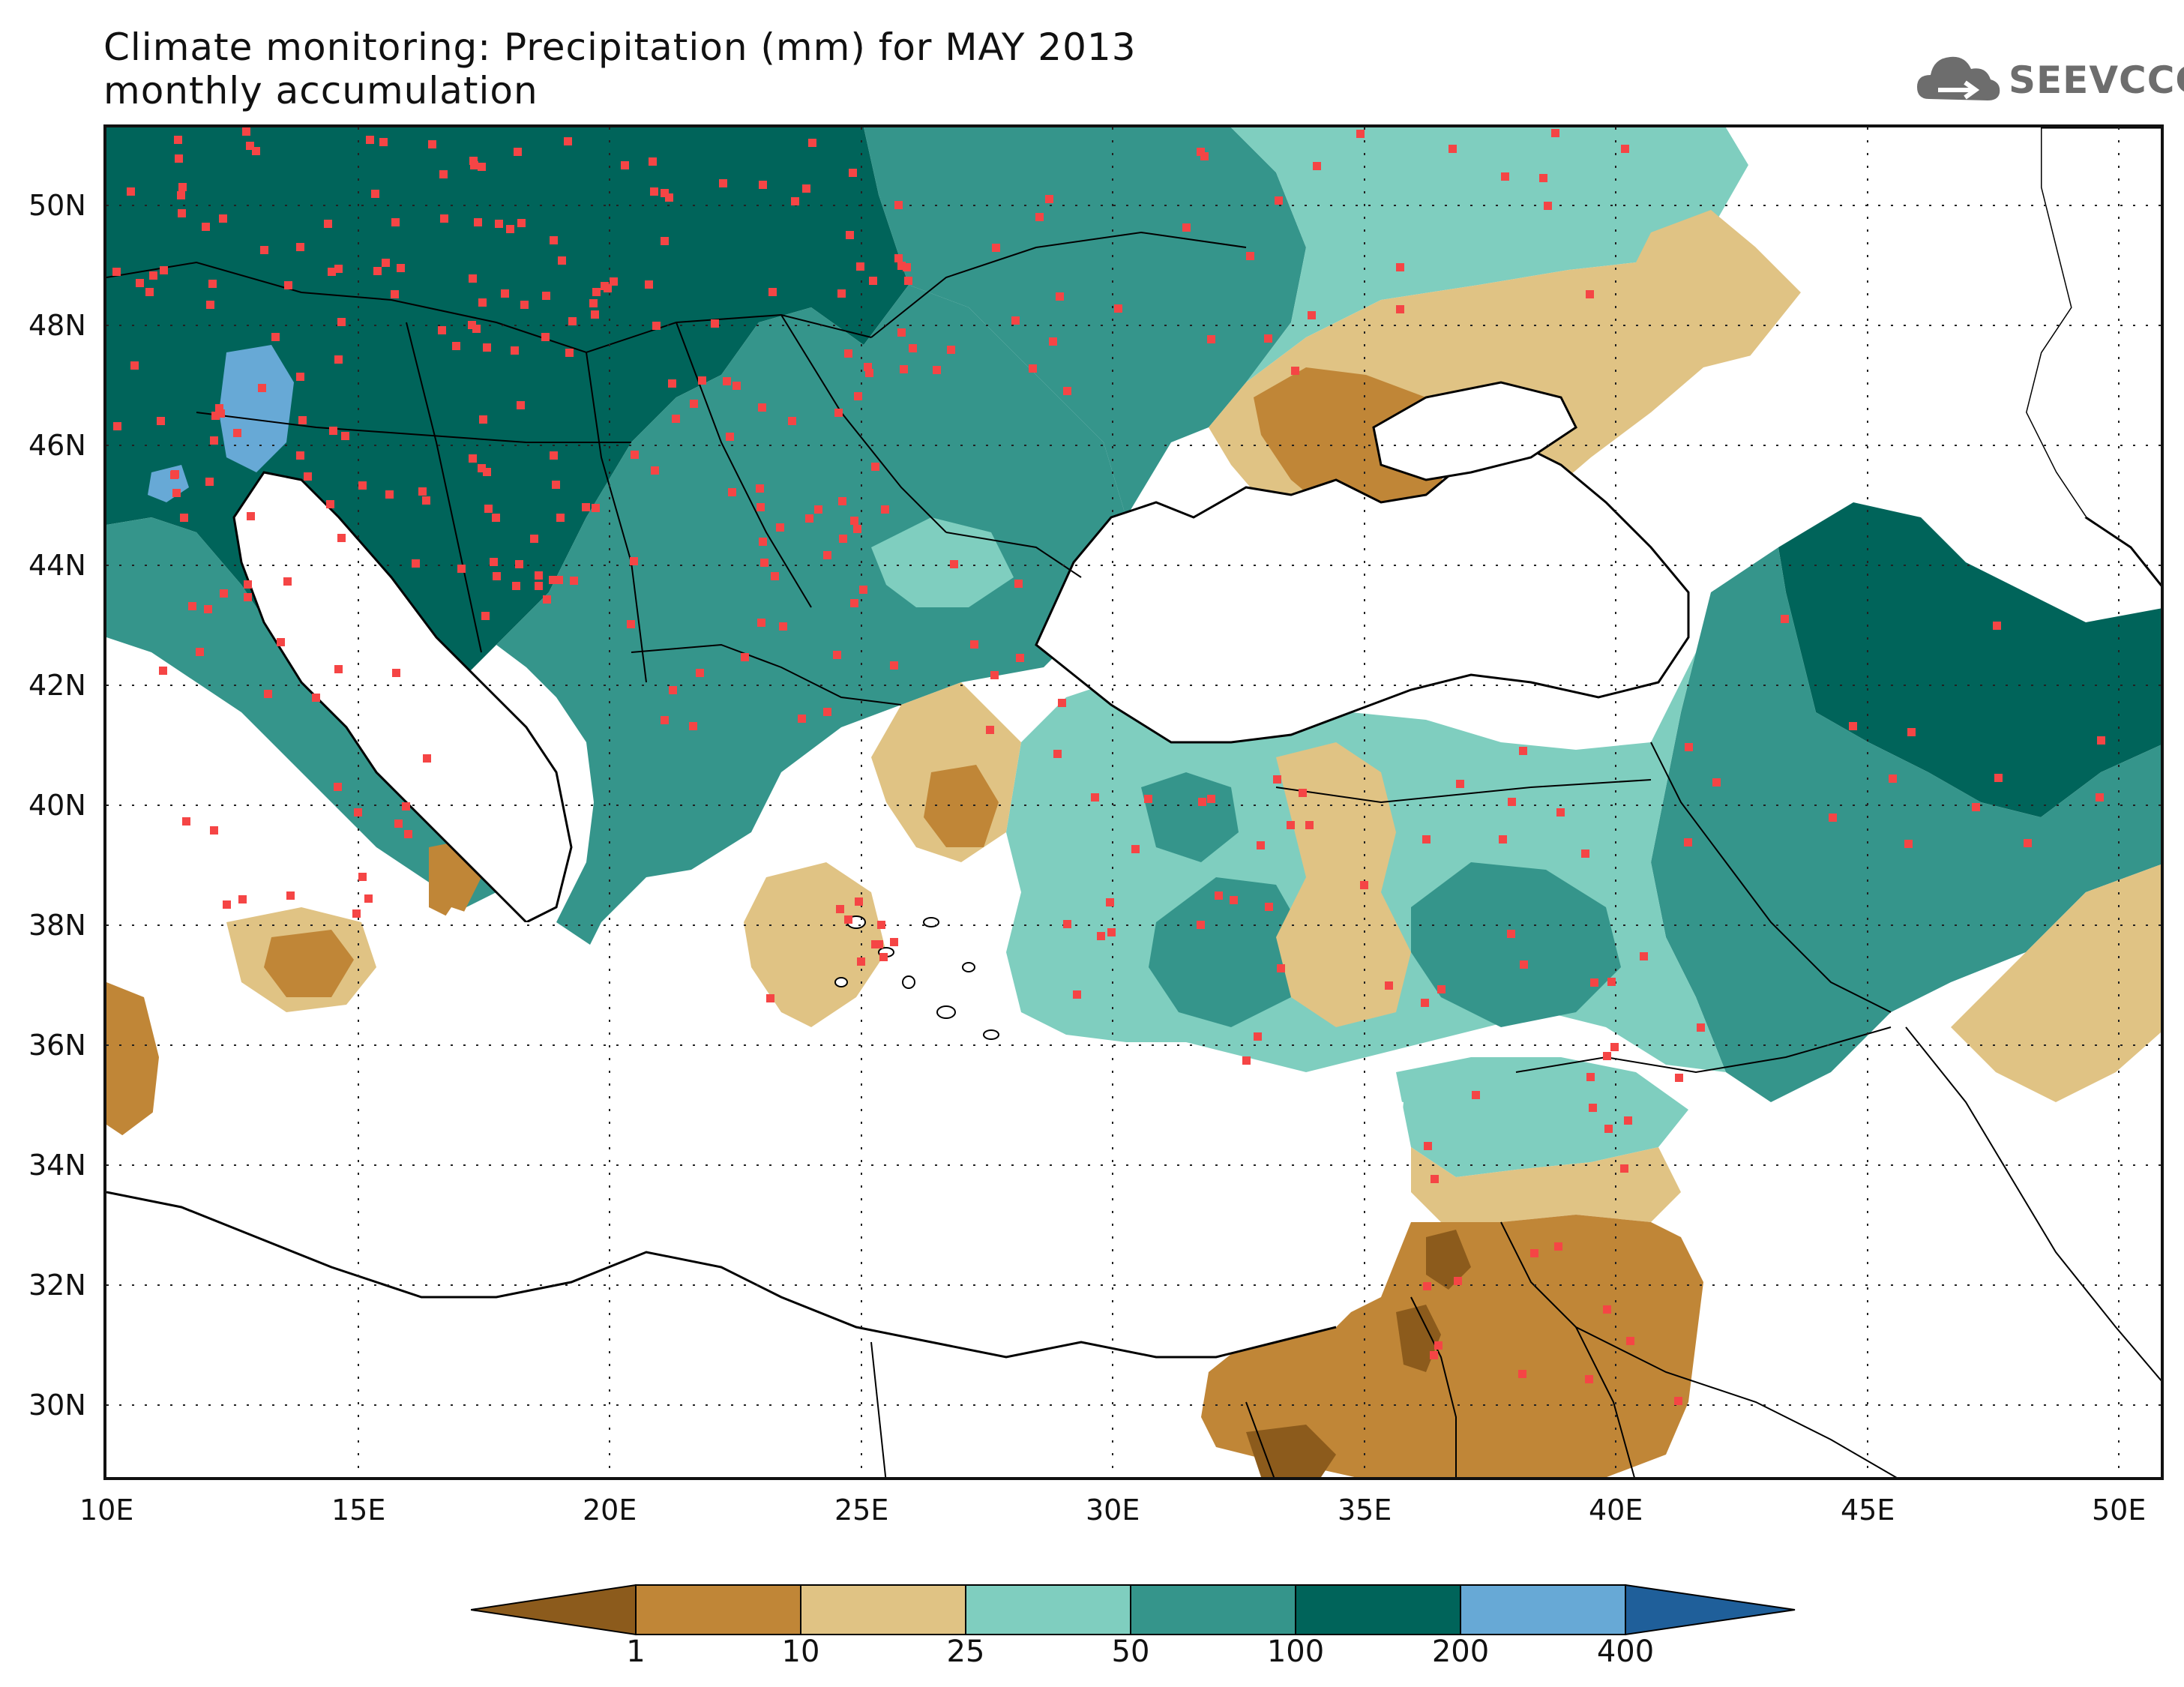 The image size is (2184, 1687). Describe the element at coordinates (1133, 1610) in the screenshot. I see `colorbar` at that location.